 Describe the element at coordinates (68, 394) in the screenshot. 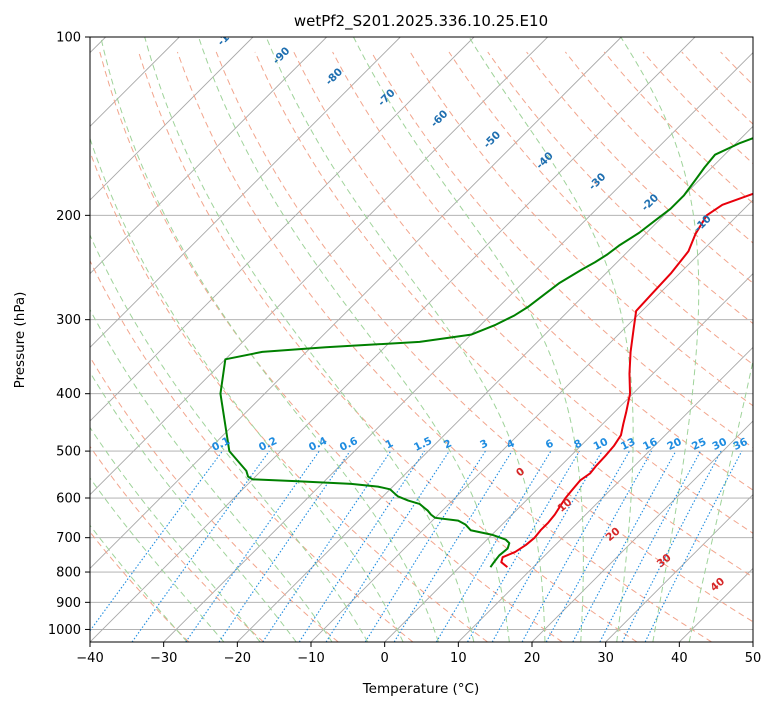

I see `y-tick-label: 400` at that location.